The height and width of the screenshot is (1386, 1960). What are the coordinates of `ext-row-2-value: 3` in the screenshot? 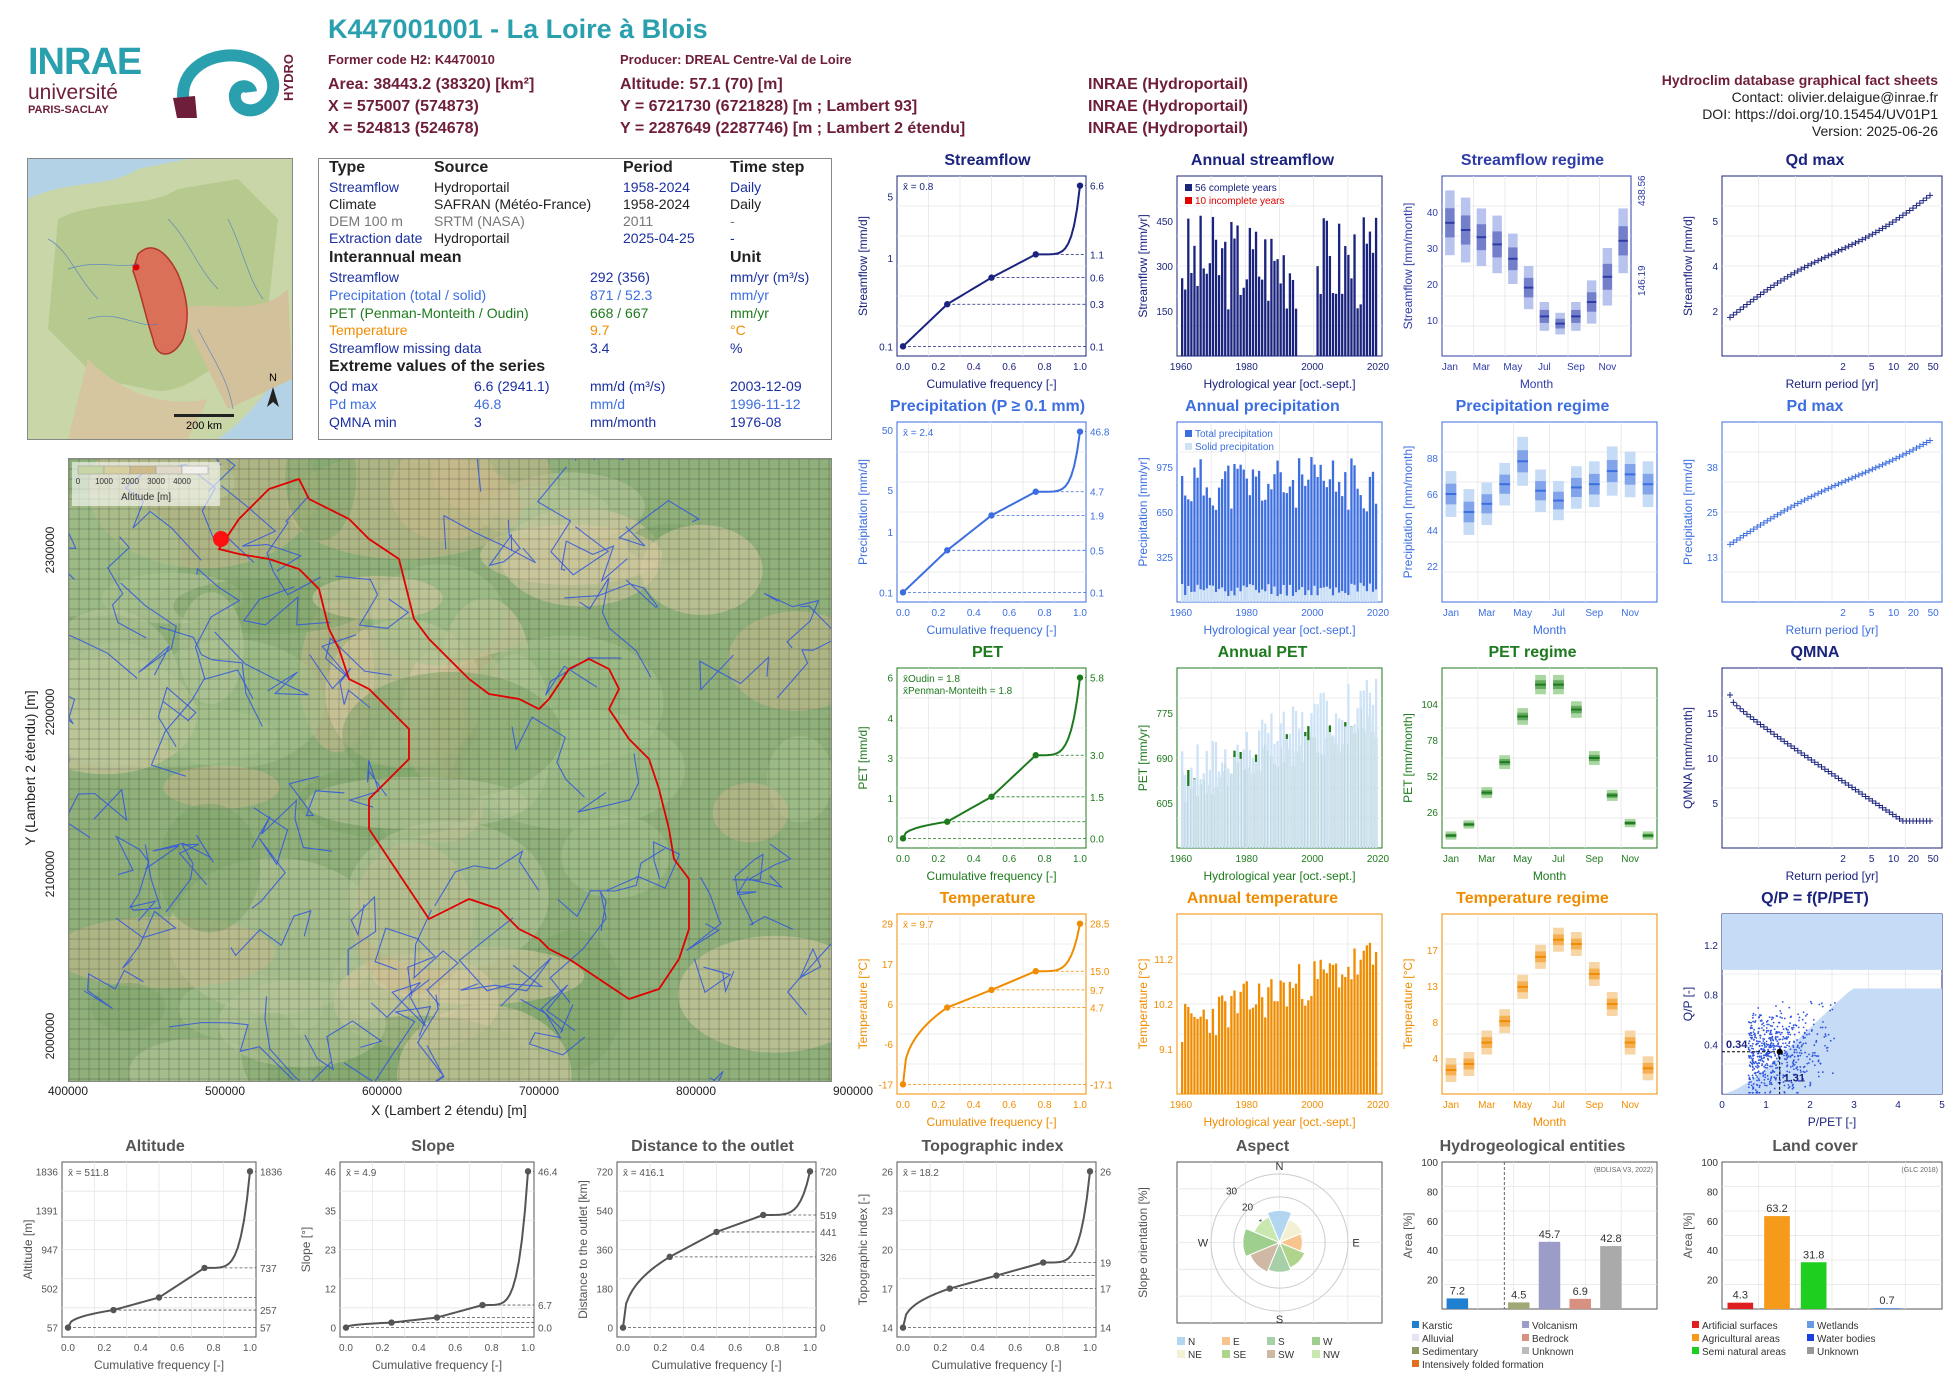 It's located at (478, 421).